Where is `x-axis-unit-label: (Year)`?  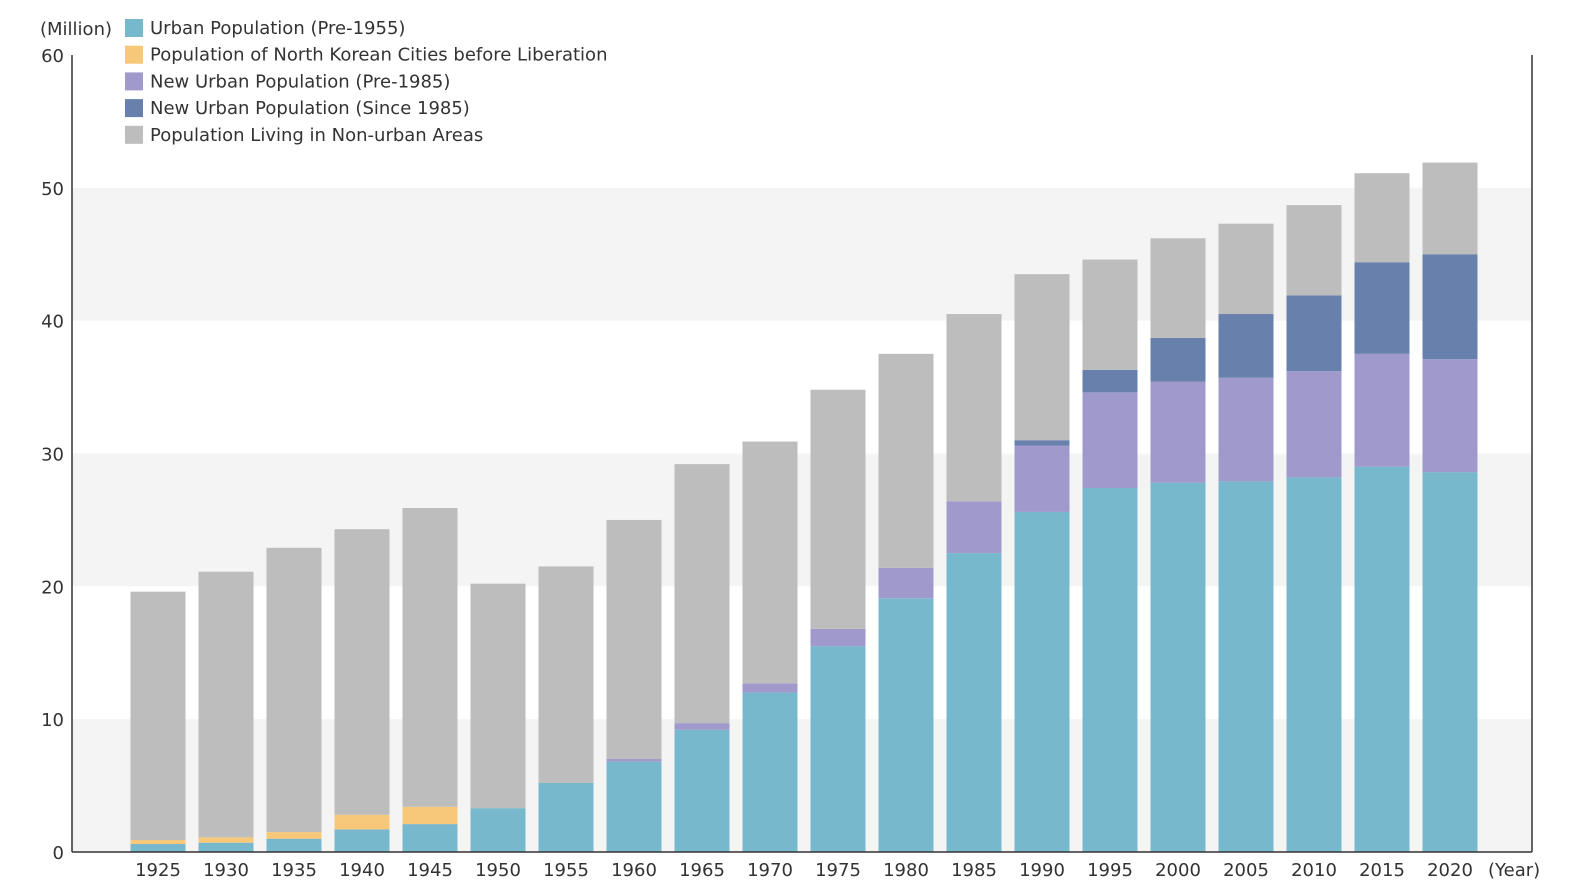
x-axis-unit-label: (Year) is located at coordinates (1514, 870).